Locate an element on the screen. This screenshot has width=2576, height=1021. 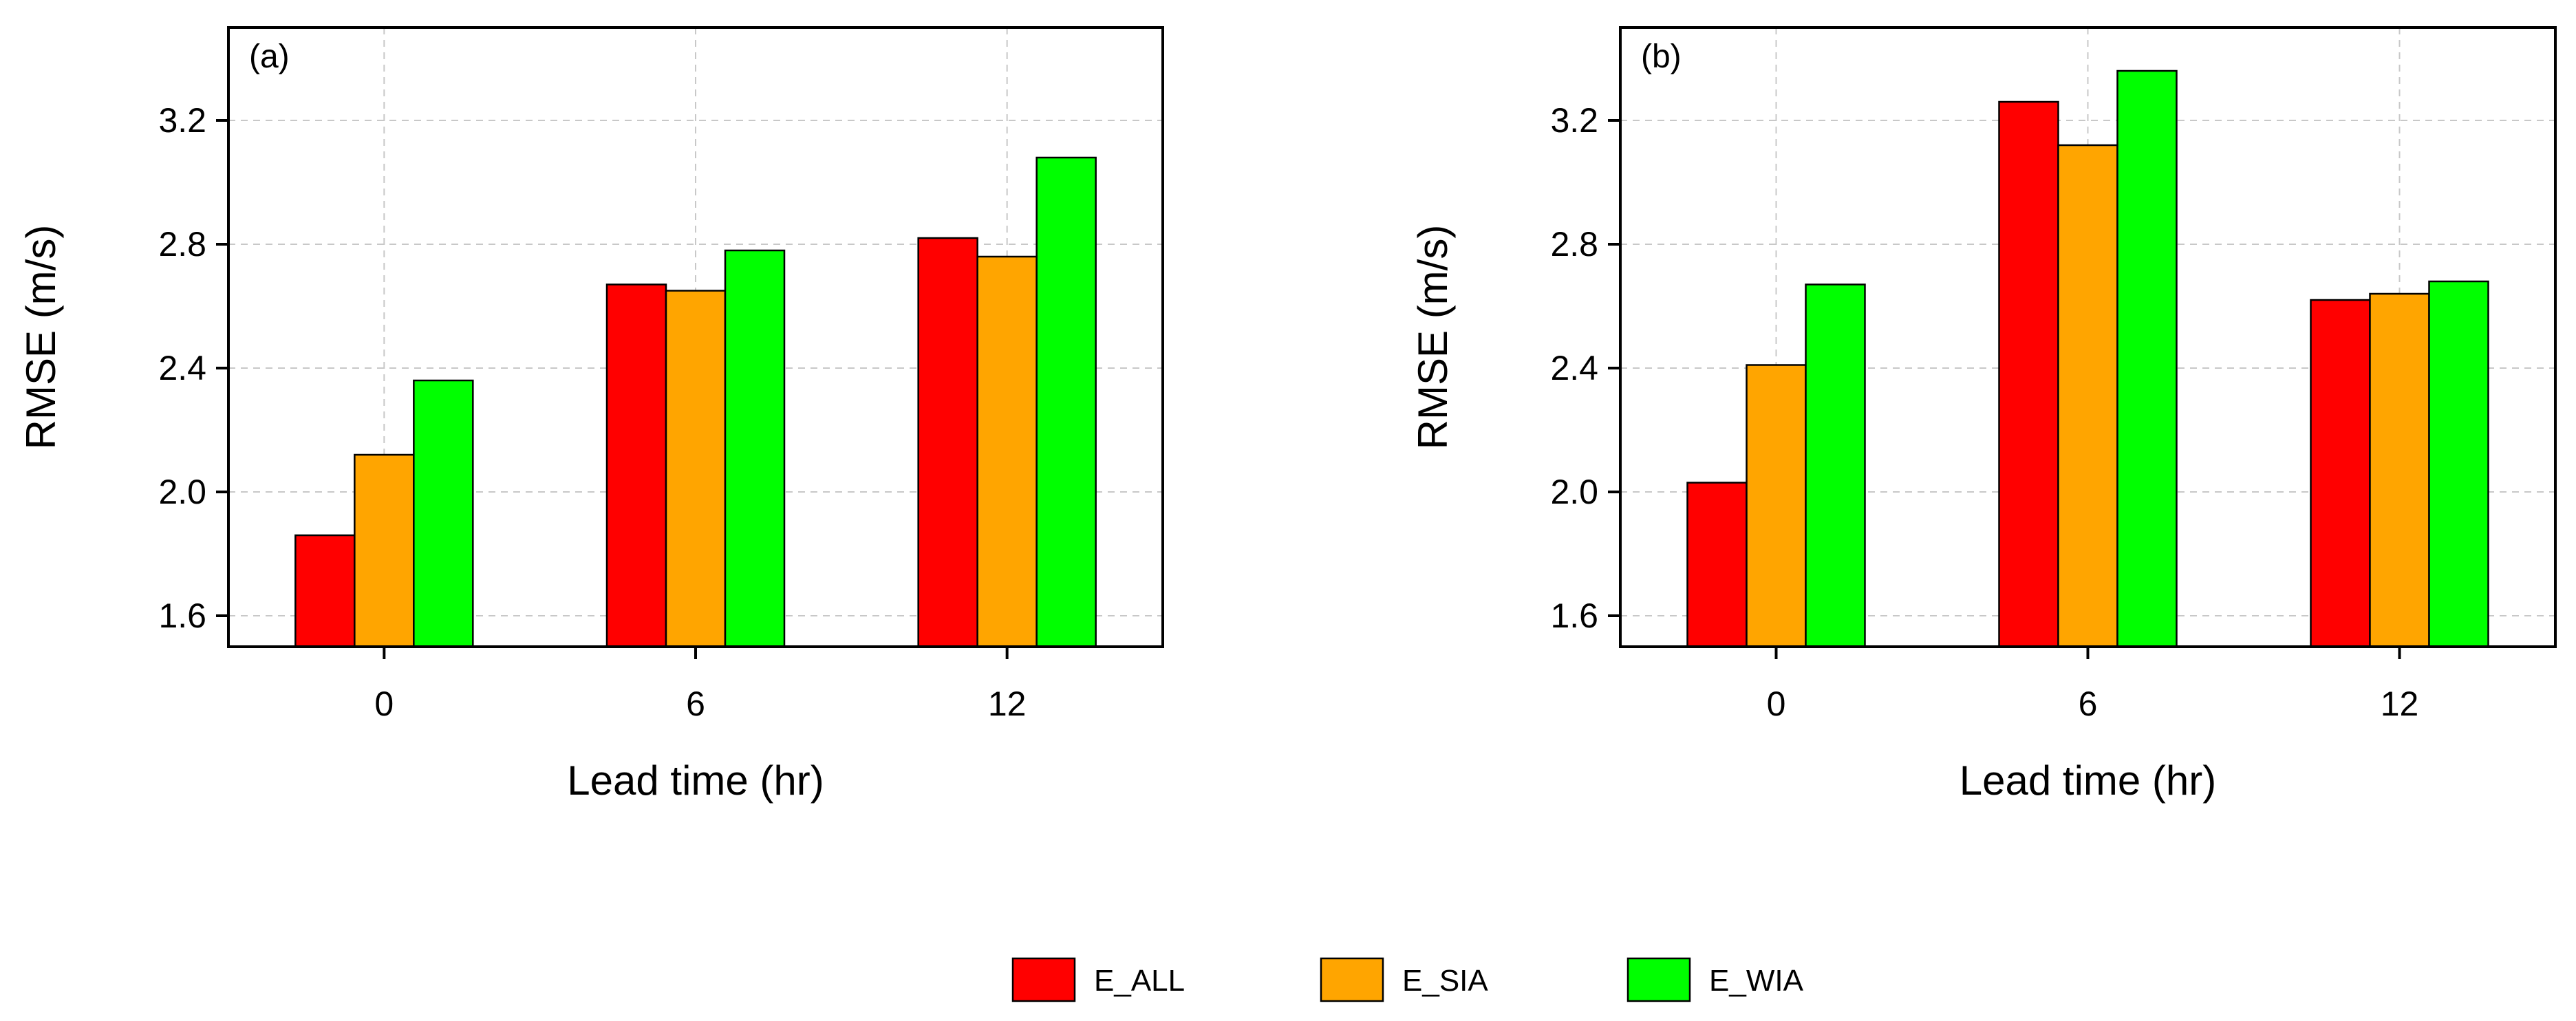
legend: E_ALL E_SIA E_WIA is located at coordinates (1407, 980).